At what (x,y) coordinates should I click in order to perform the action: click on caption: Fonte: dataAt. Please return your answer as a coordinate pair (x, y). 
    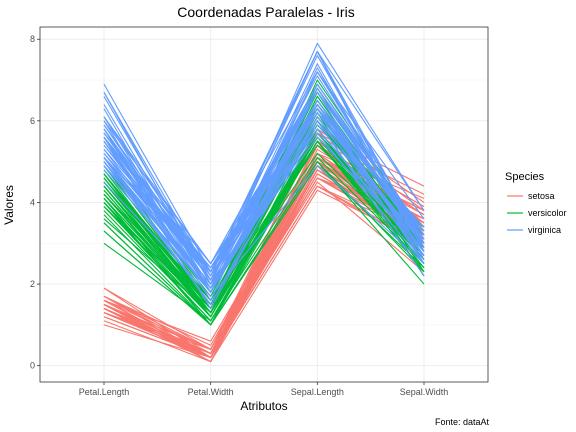
    Looking at the image, I should click on (462, 422).